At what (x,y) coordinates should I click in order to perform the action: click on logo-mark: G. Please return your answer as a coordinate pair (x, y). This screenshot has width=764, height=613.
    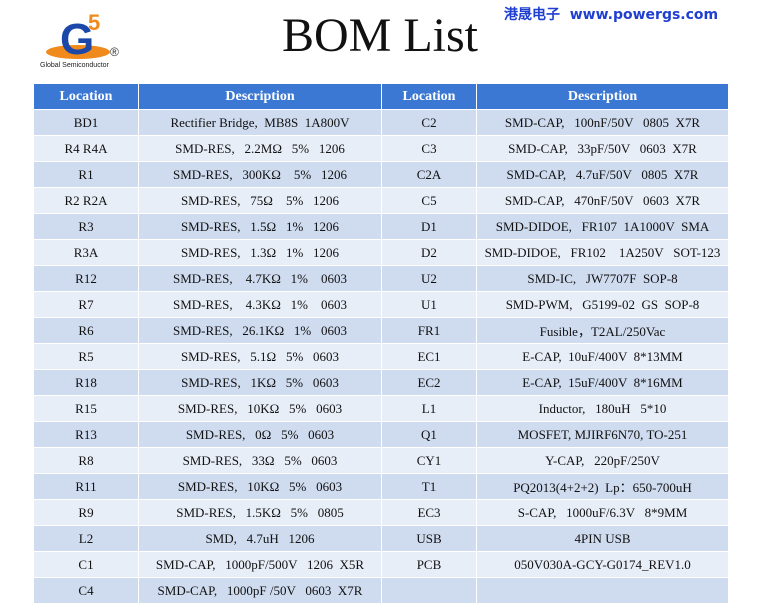
    Looking at the image, I should click on (77, 39).